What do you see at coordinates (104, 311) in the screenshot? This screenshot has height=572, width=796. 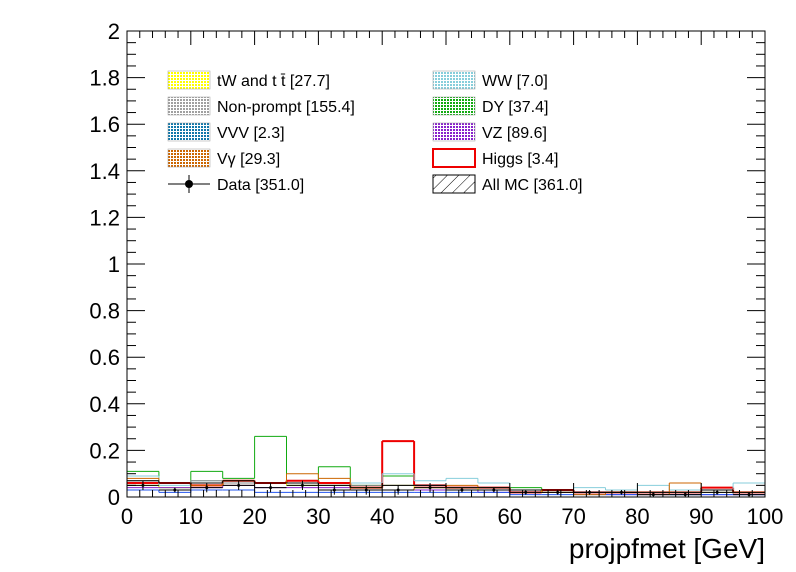 I see `y-tick-label: 0.8` at bounding box center [104, 311].